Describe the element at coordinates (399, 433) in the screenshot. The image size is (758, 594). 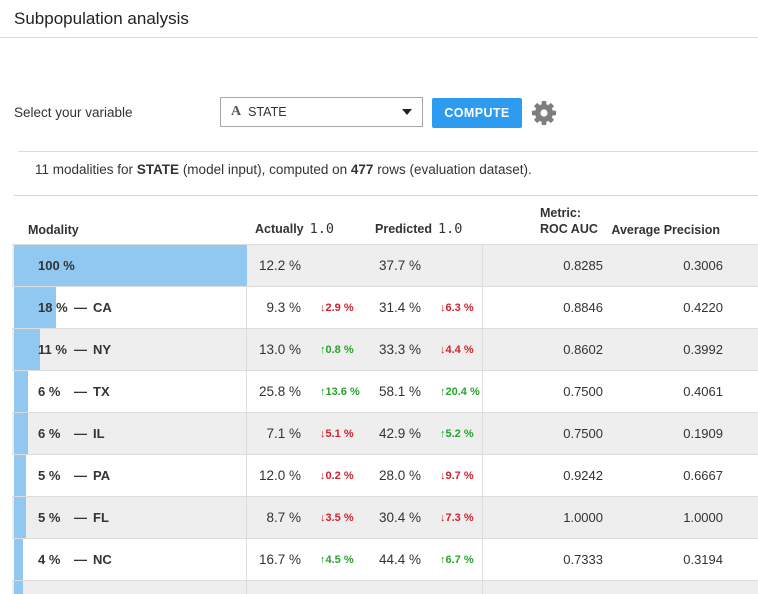
I see `predicted-value: 42.9 %` at that location.